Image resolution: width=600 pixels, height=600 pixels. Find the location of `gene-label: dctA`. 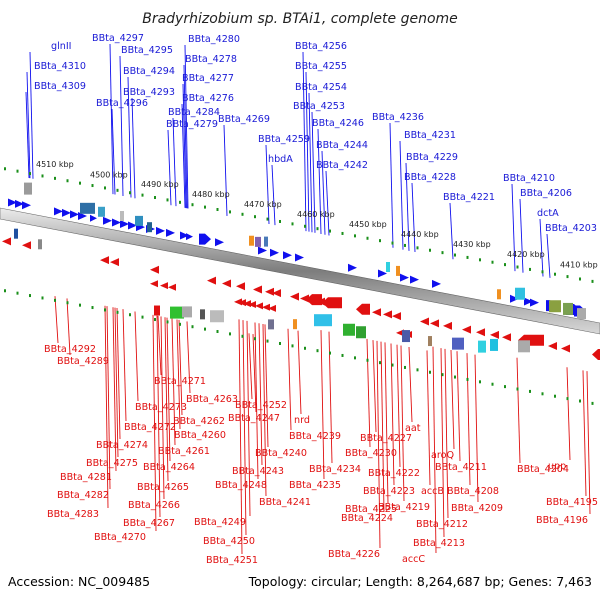

gene-label: dctA is located at coordinates (548, 213).